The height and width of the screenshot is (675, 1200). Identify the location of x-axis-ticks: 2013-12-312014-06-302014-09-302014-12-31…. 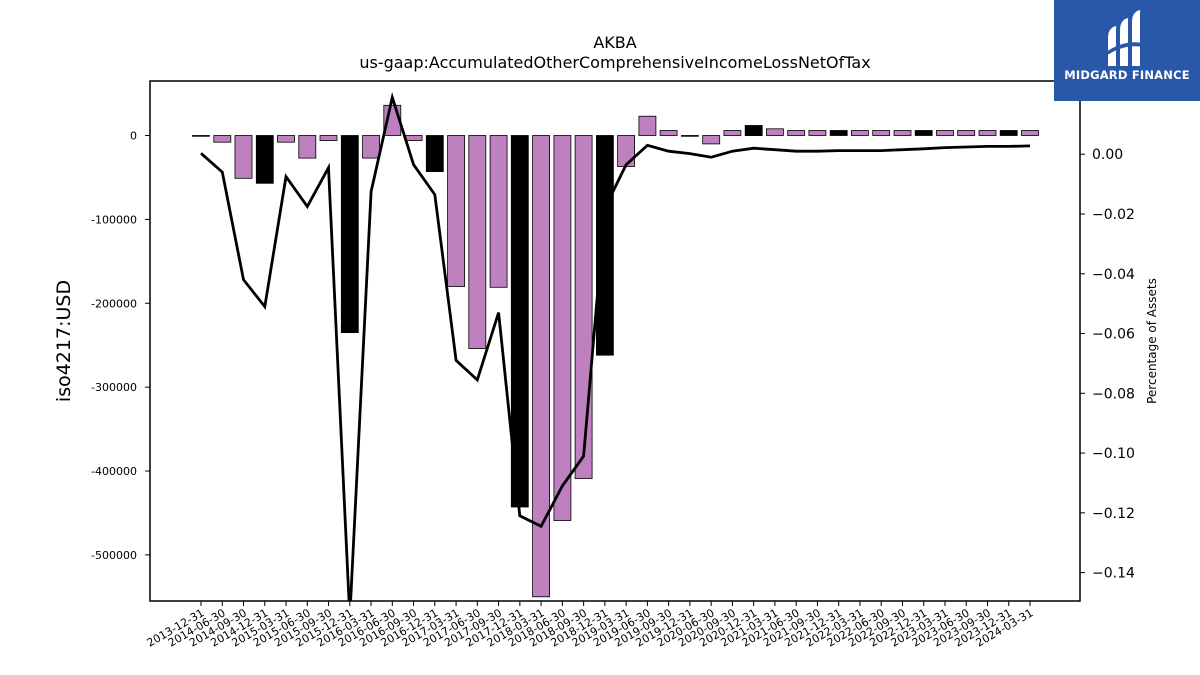
(590, 625).